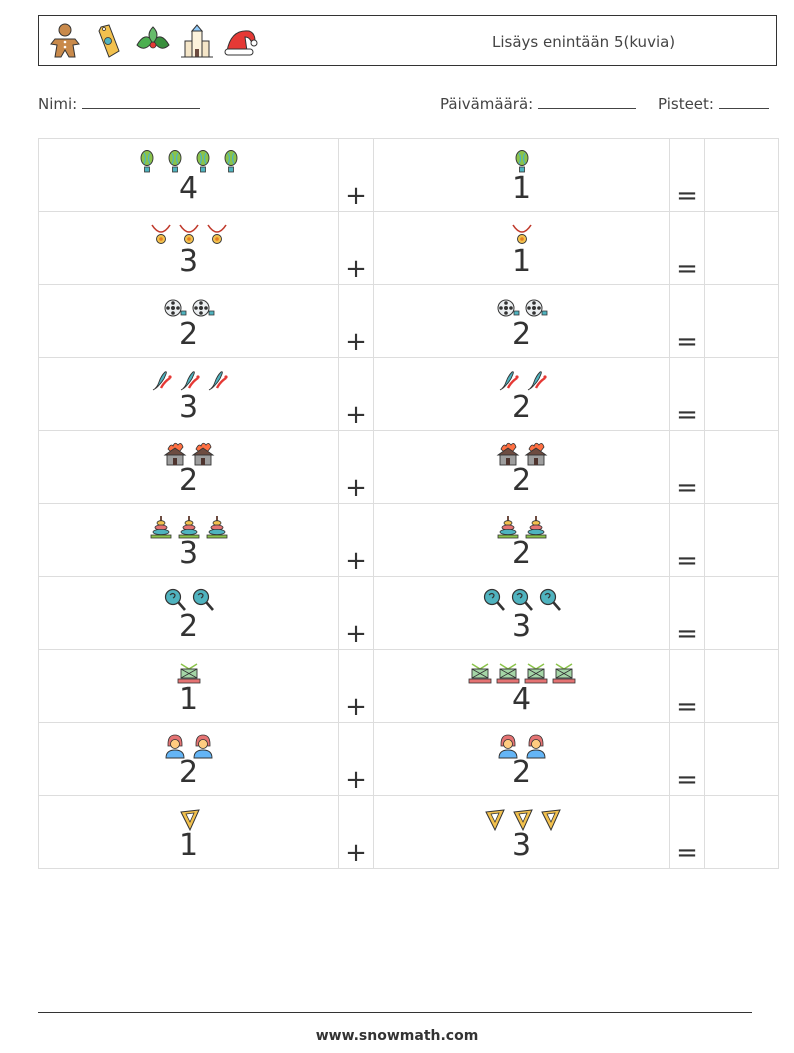 The width and height of the screenshot is (794, 1053). Describe the element at coordinates (743, 101) in the screenshot. I see `score-blank` at that location.